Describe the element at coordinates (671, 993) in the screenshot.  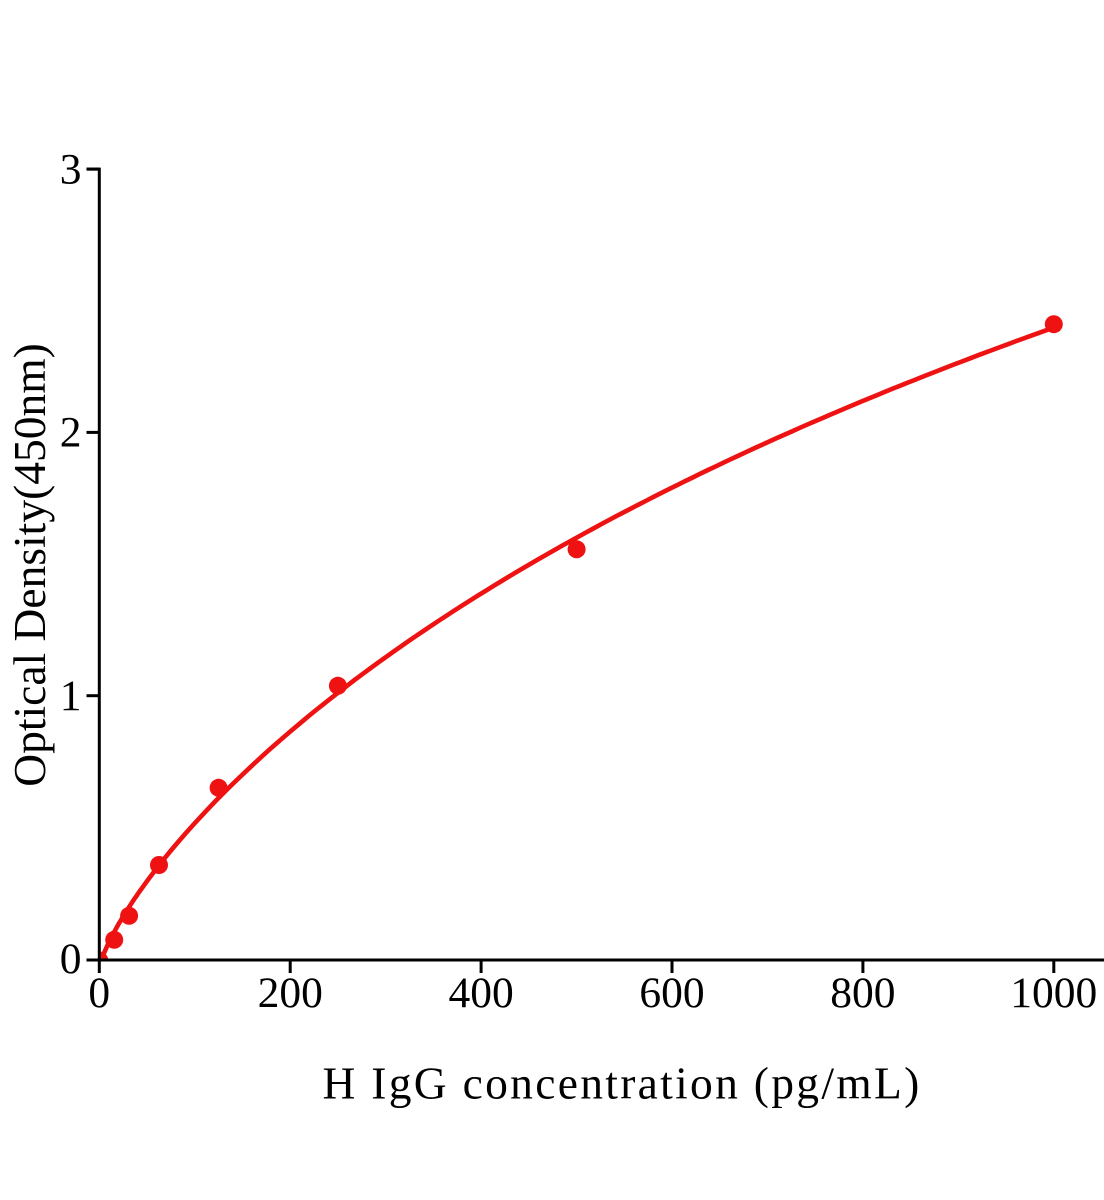
I see `svg-text: 600` at that location.